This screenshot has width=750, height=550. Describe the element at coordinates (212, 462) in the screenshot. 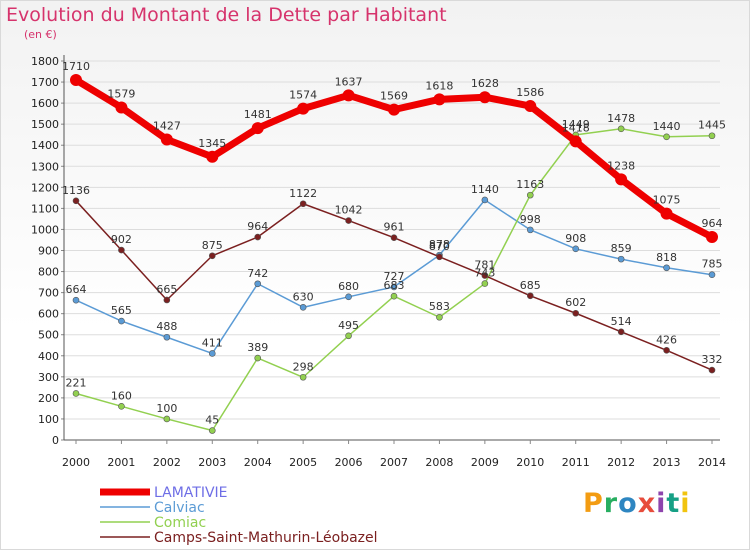

I see `x-tick-label: 2003` at that location.